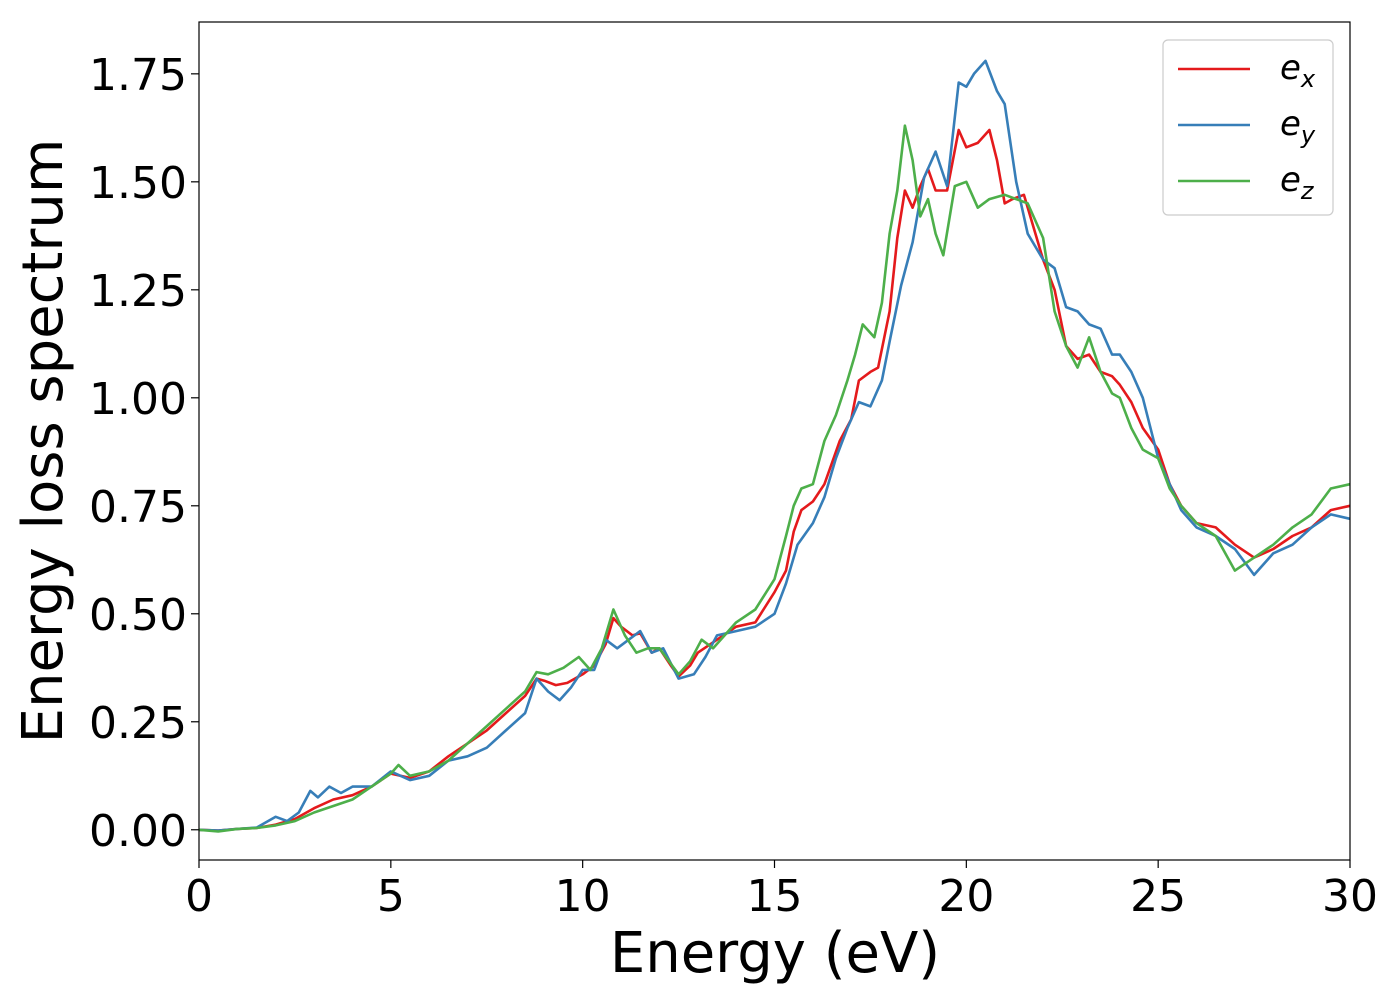  I want to click on x-axis-title: Energy (eV), so click(775, 953).